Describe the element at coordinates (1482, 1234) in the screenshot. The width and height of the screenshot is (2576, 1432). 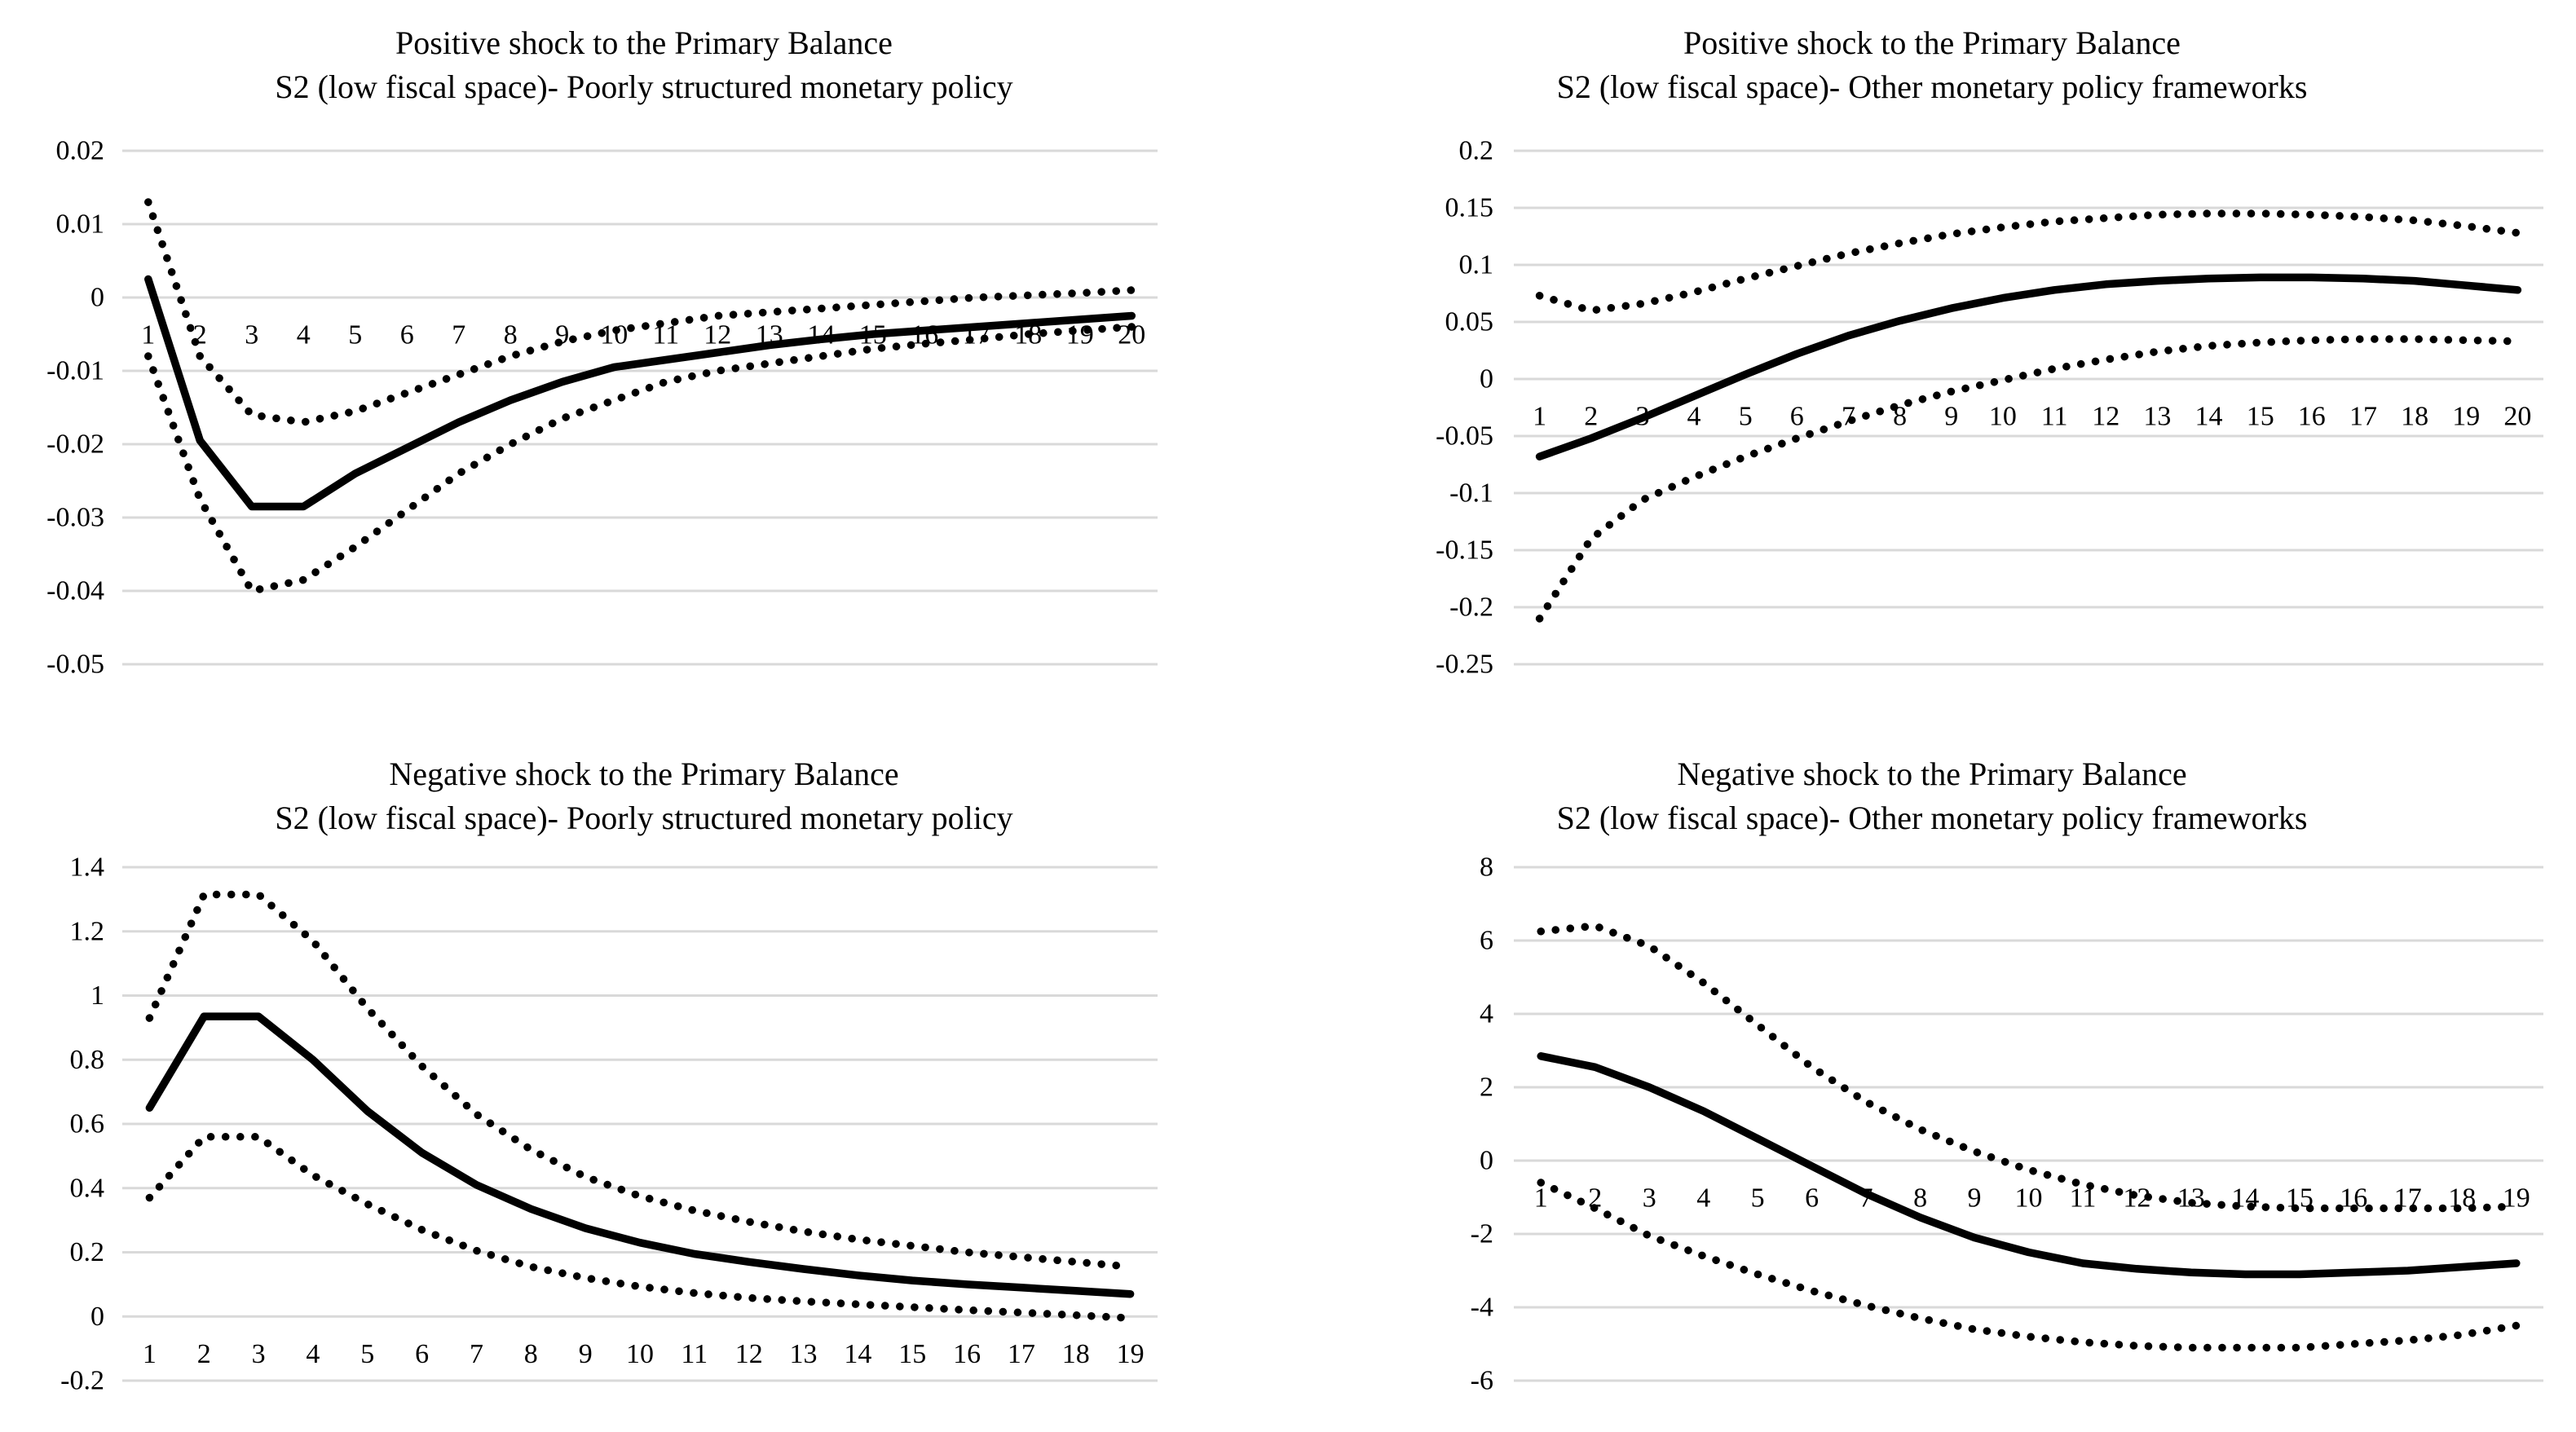
I see `y-axis-tick-label: -2` at that location.